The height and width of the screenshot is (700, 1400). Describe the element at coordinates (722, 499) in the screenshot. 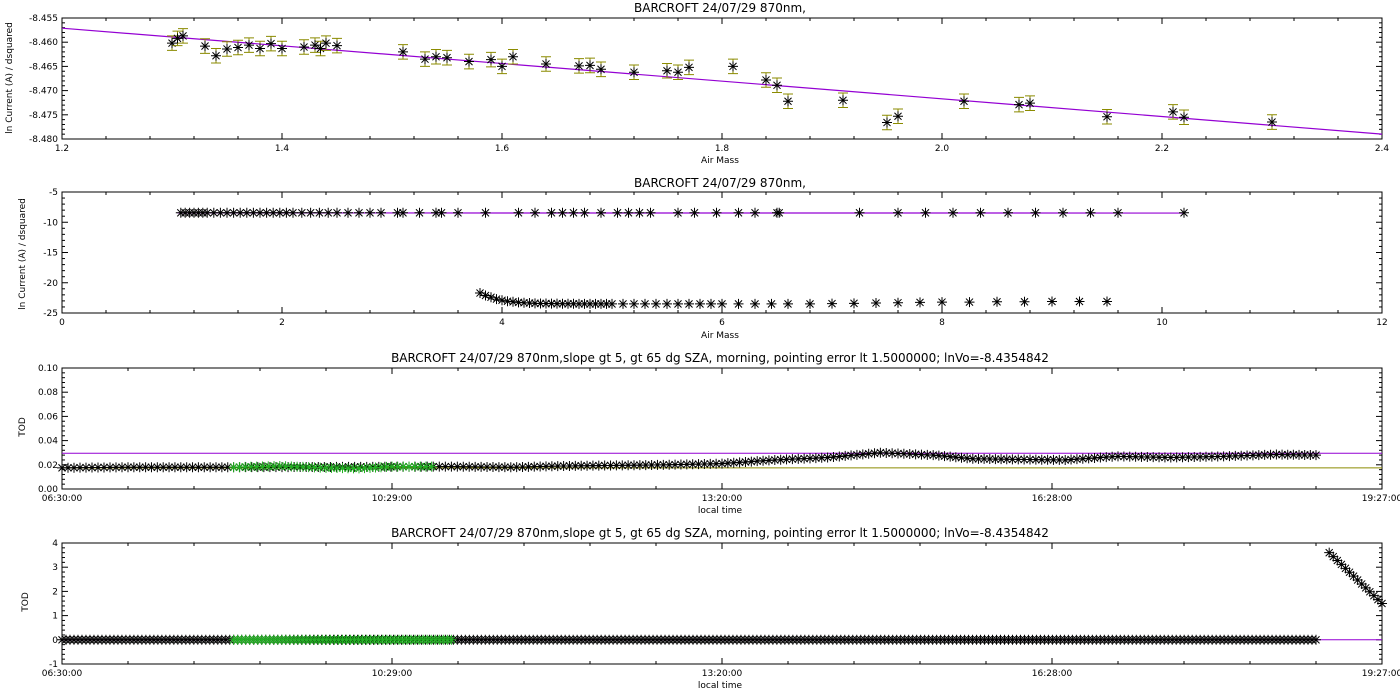

I see `x-tick-label: 13:20:00` at that location.